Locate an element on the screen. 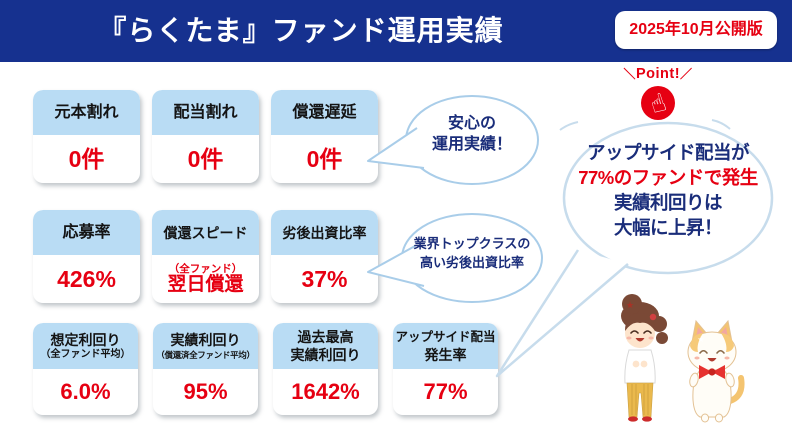 The image size is (792, 446). card-value: 1642% is located at coordinates (325, 391).